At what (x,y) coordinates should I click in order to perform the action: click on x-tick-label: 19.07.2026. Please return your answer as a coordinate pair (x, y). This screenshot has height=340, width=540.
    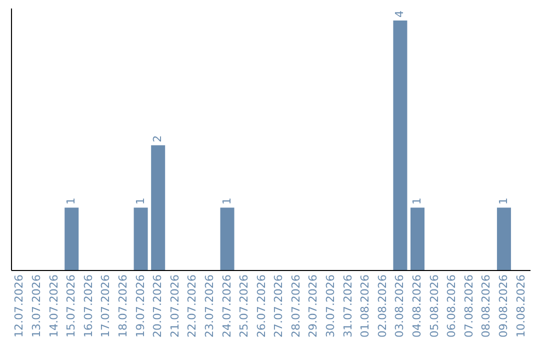
    Looking at the image, I should click on (140, 306).